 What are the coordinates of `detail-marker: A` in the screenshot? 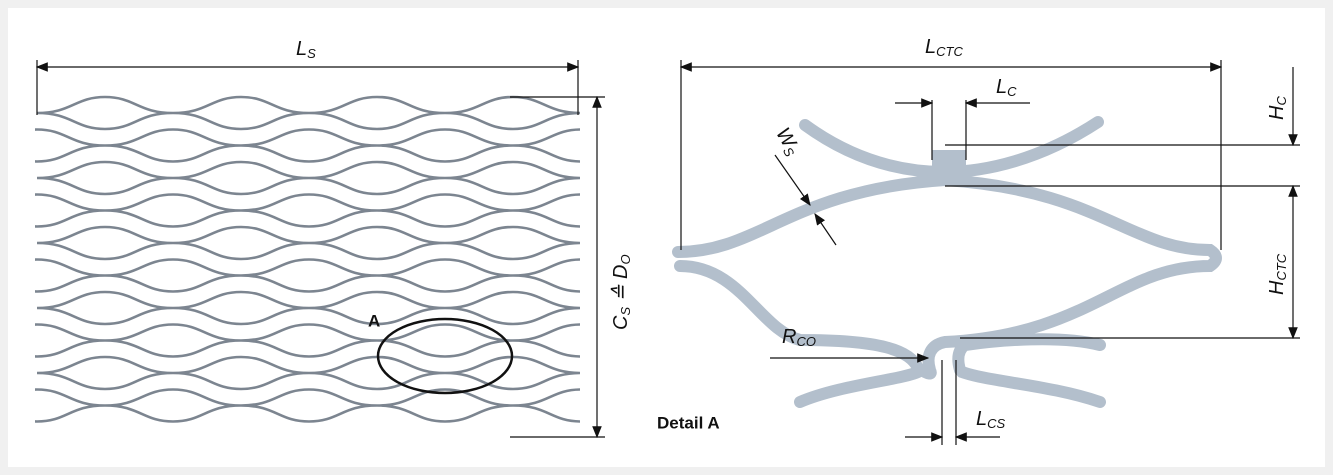 It's located at (374, 320).